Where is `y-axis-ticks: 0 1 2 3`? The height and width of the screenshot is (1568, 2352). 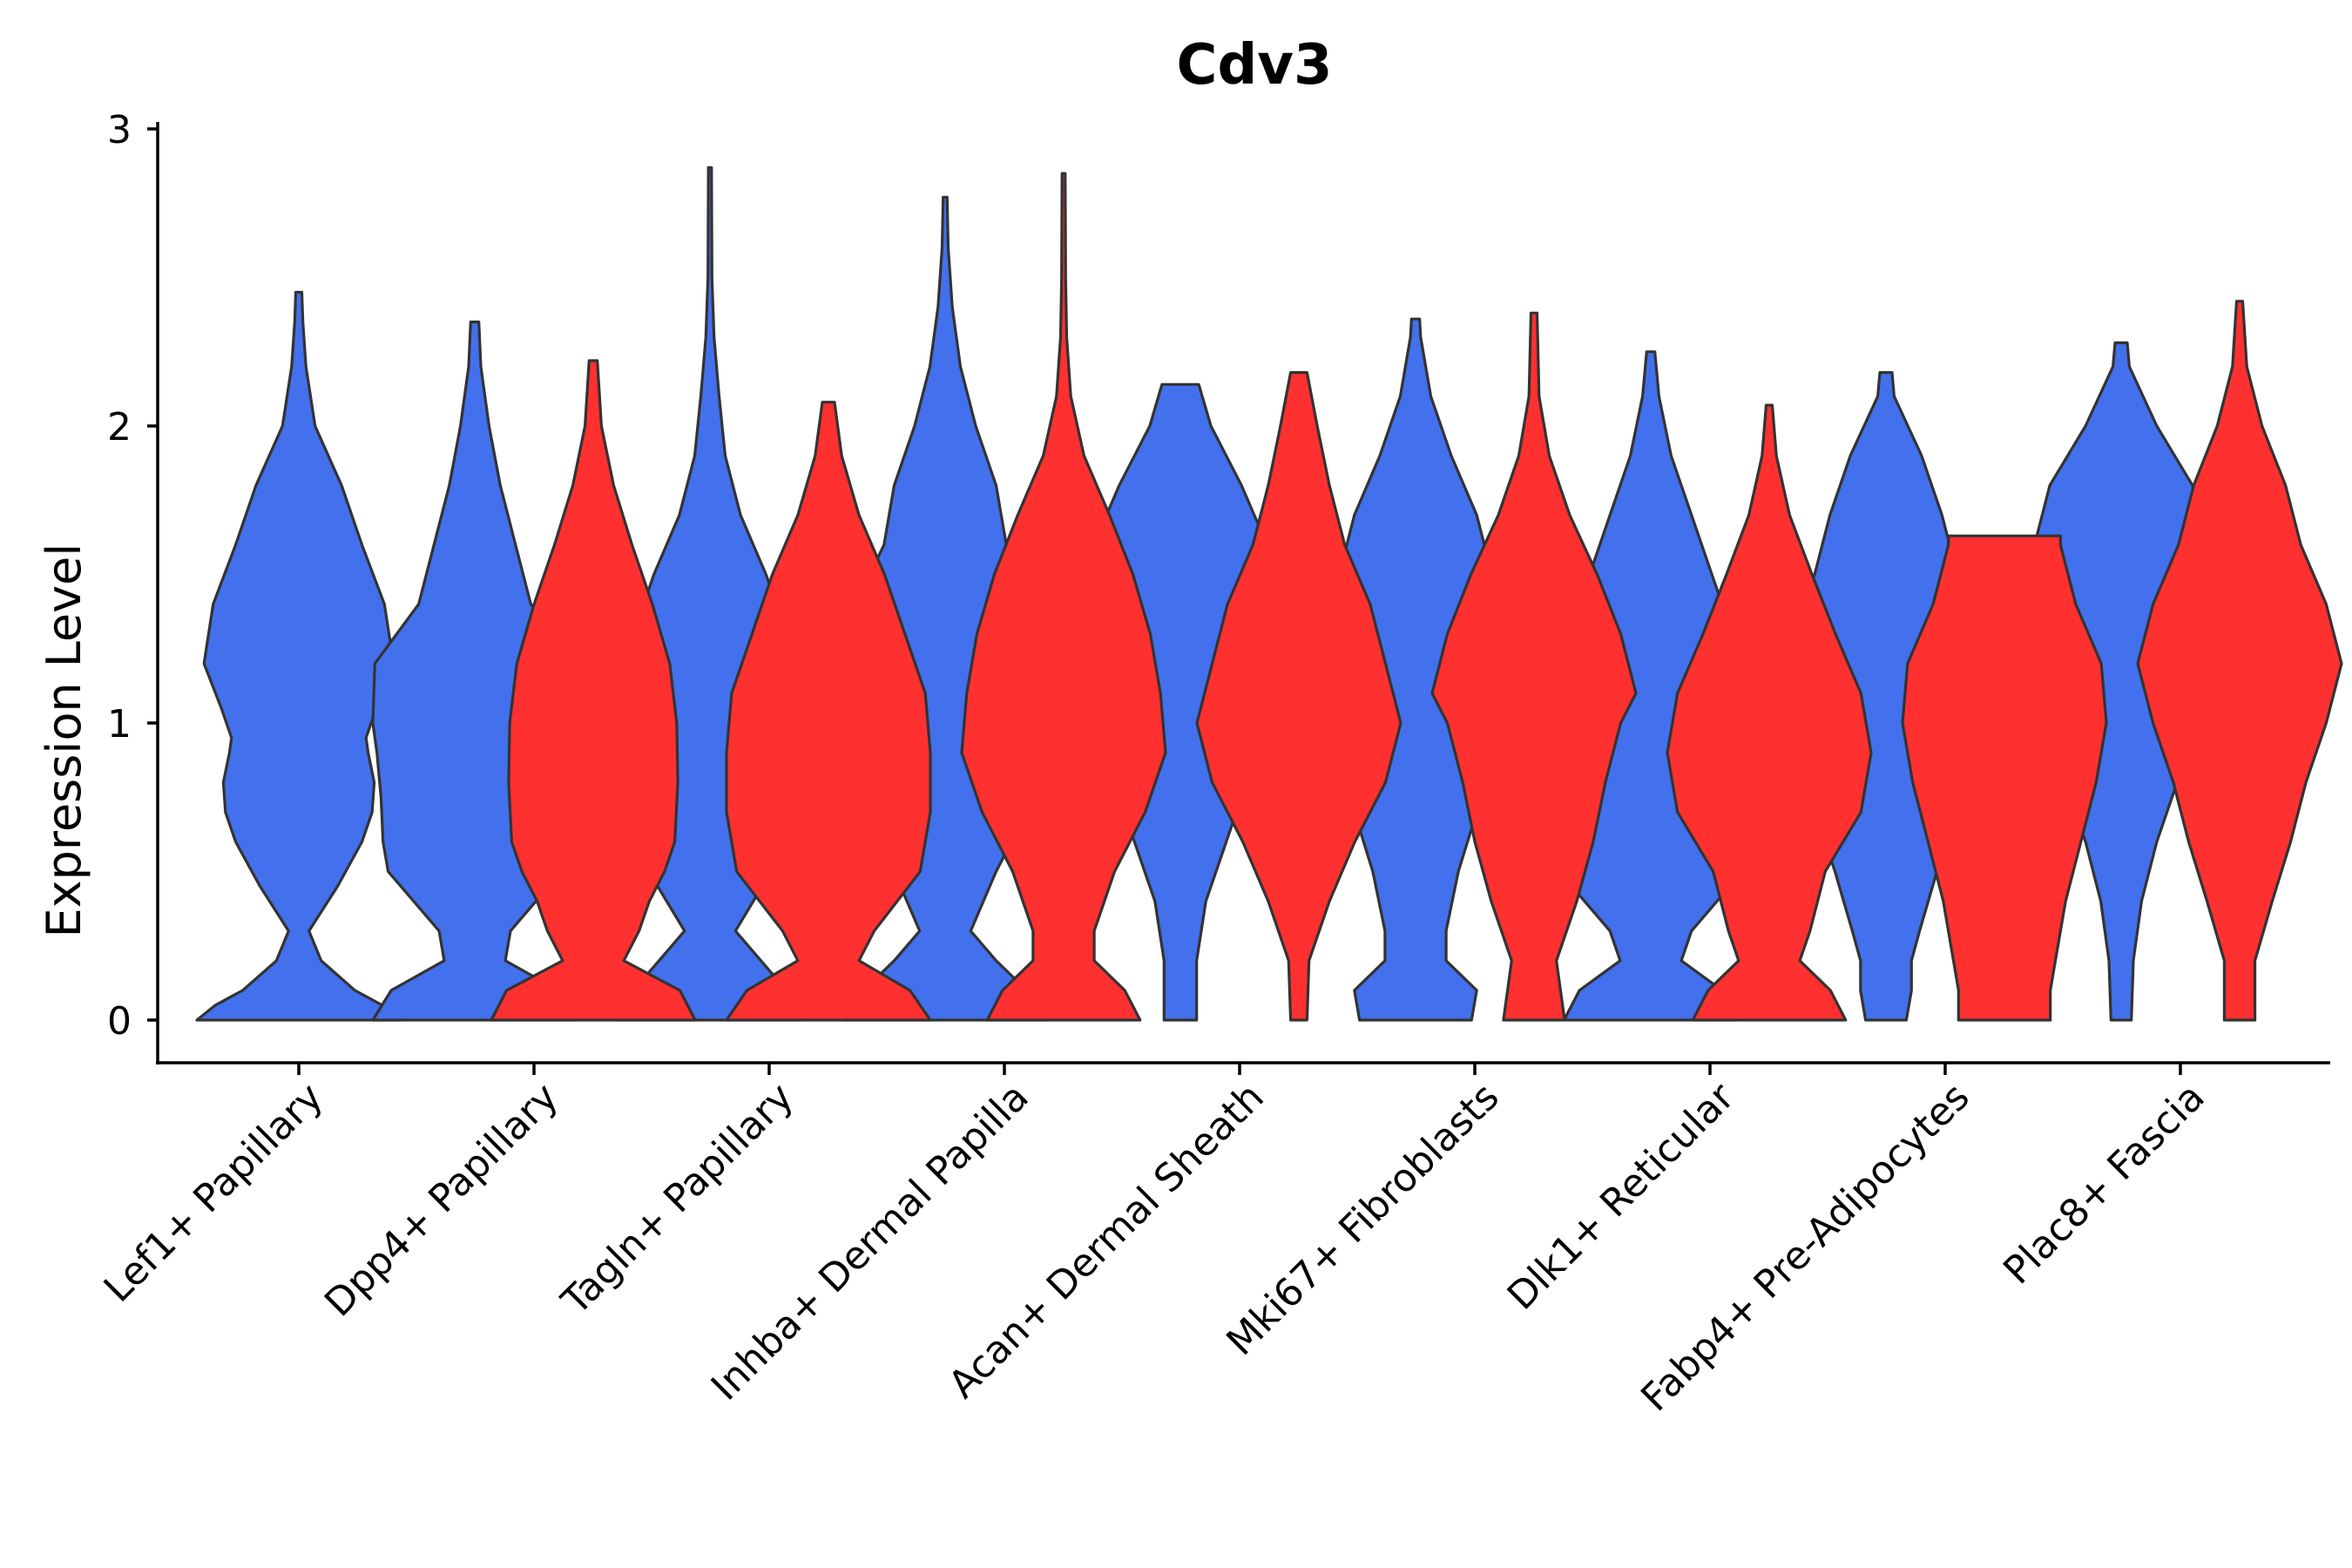
y-axis-ticks: 0 1 2 3 is located at coordinates (132, 576).